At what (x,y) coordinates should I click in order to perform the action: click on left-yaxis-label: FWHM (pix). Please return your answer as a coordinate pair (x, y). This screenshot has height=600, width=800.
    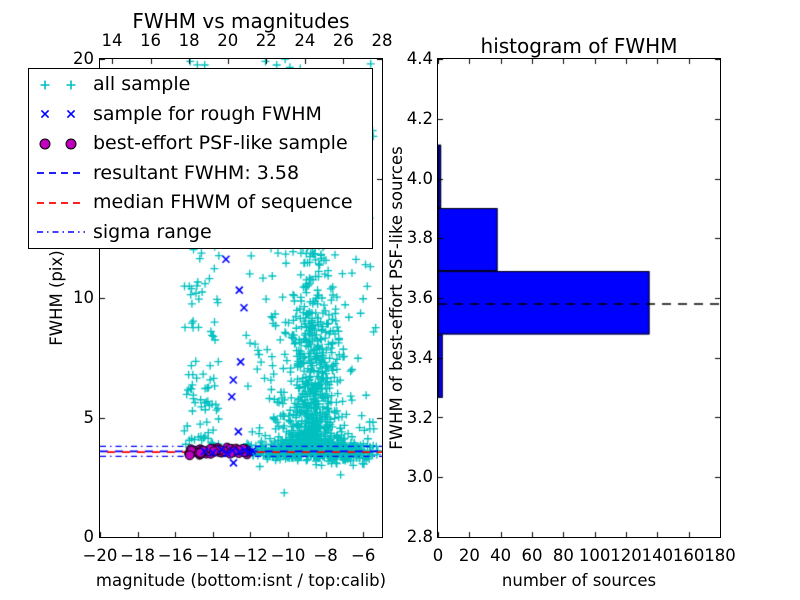
    Looking at the image, I should click on (56, 298).